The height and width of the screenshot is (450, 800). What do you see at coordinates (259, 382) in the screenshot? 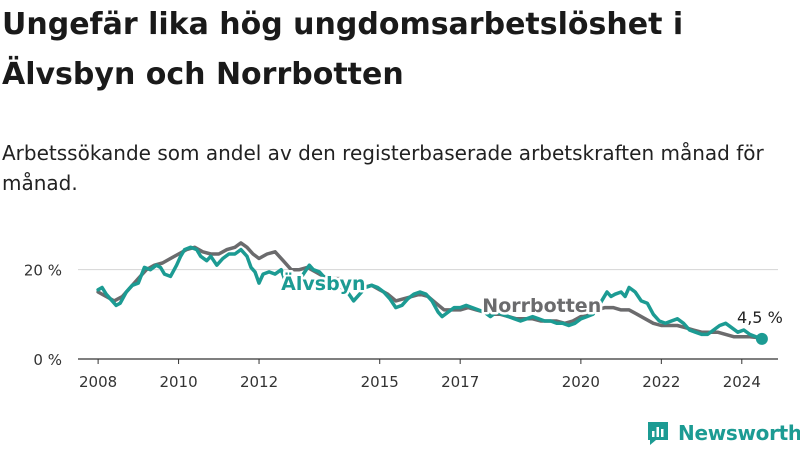
I see `x-tick-label: 2012` at bounding box center [259, 382].